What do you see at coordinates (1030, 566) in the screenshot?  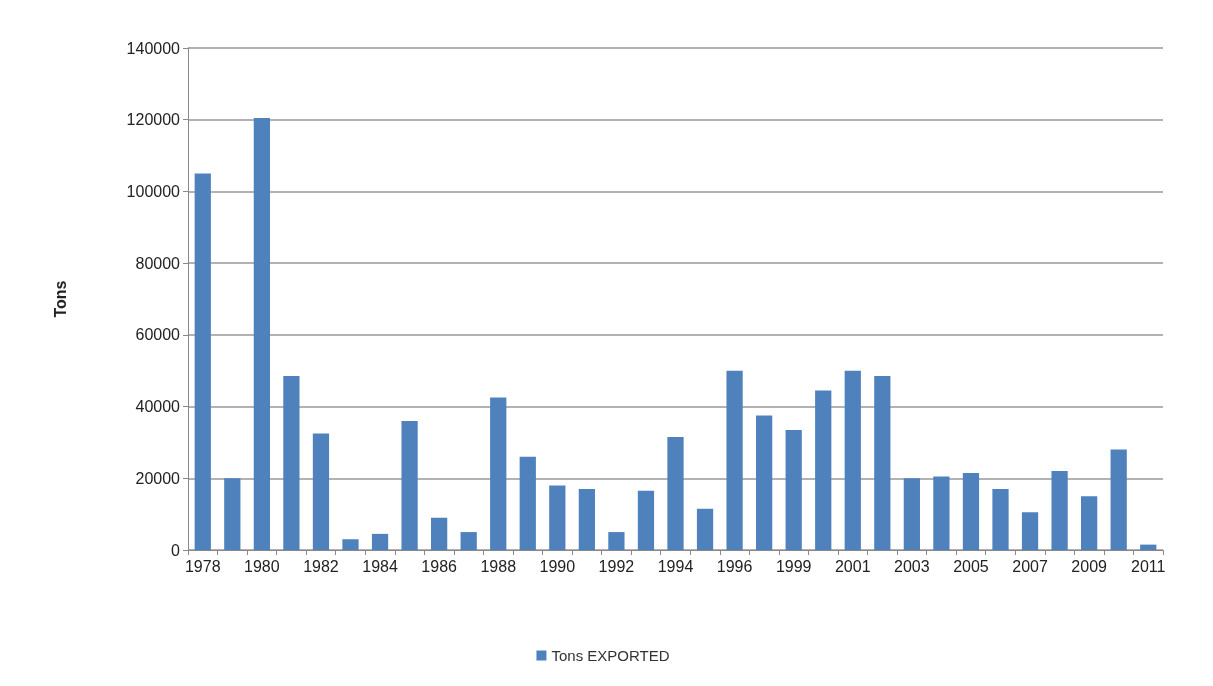 I see `x-tick-label: 2007` at bounding box center [1030, 566].